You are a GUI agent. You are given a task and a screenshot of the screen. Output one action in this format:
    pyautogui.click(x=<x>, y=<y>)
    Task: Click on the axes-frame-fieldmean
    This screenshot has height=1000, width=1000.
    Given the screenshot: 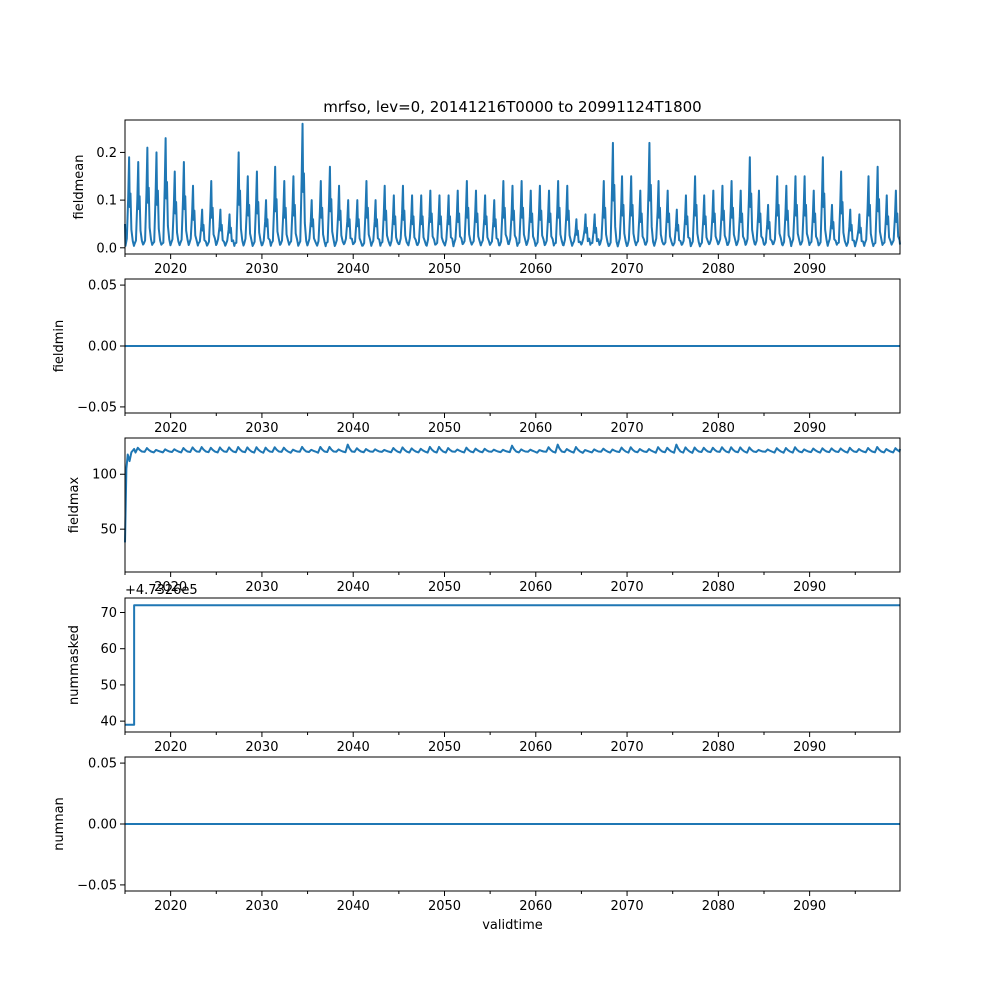 What is the action you would take?
    pyautogui.click(x=512, y=187)
    